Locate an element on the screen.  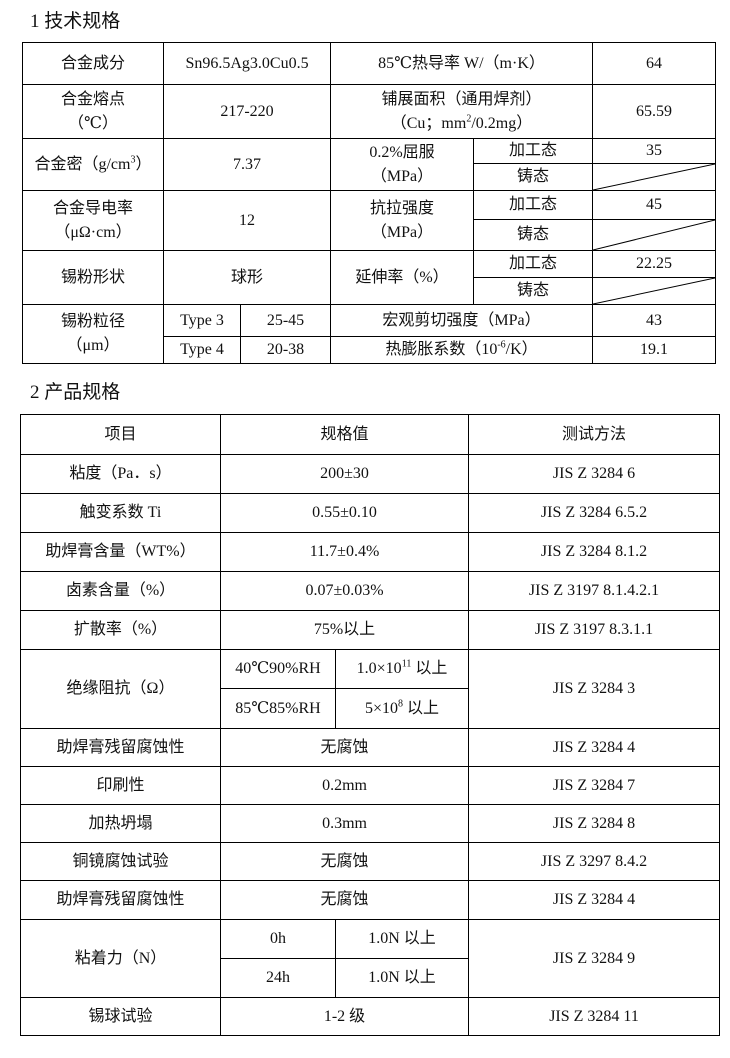
section-2-title: 2 产品规格 is located at coordinates (75, 392).